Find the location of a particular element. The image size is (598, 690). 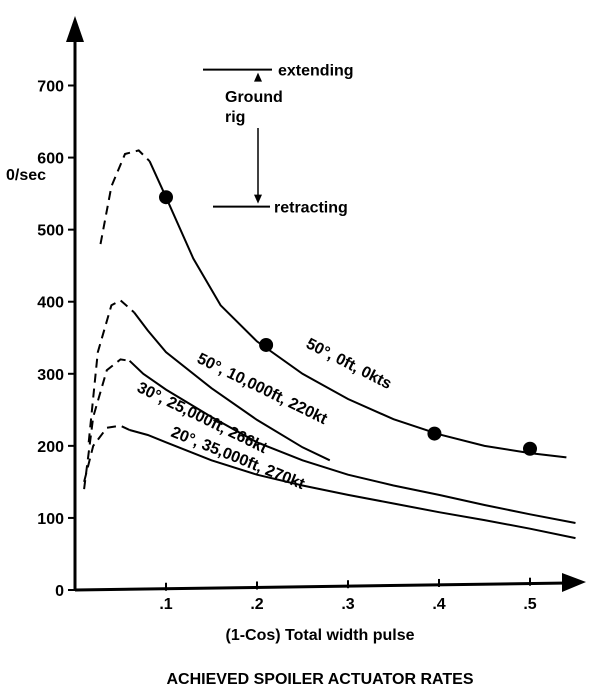

x-axis-arrow is located at coordinates (574, 582).